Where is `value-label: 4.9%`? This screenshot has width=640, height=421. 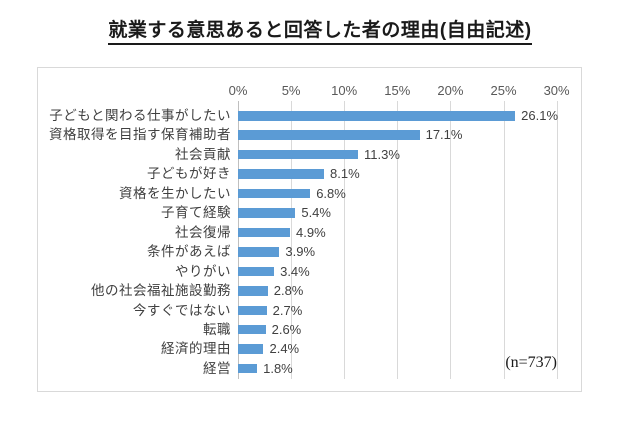 value-label: 4.9% is located at coordinates (311, 232).